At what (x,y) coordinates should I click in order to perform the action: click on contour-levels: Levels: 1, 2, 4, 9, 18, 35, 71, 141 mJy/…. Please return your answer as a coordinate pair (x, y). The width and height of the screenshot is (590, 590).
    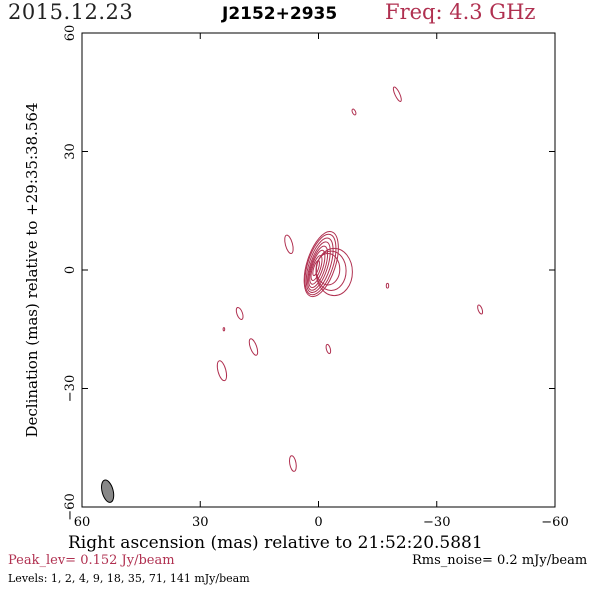
    Looking at the image, I should click on (129, 578).